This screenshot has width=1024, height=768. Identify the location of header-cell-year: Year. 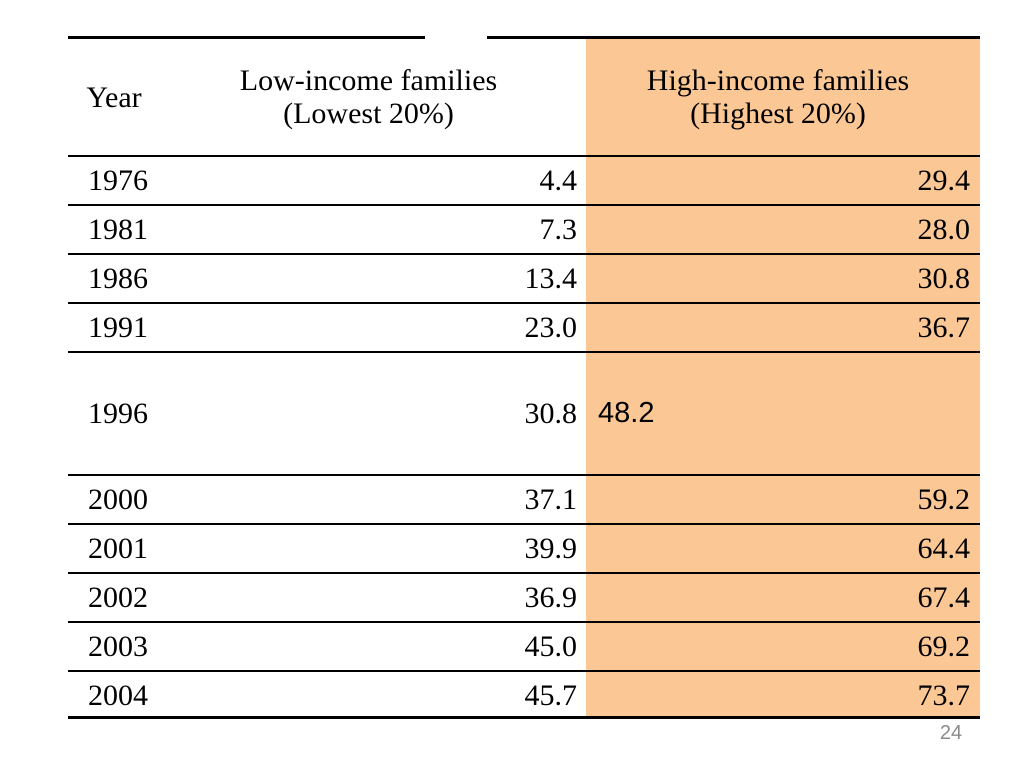
(114, 97).